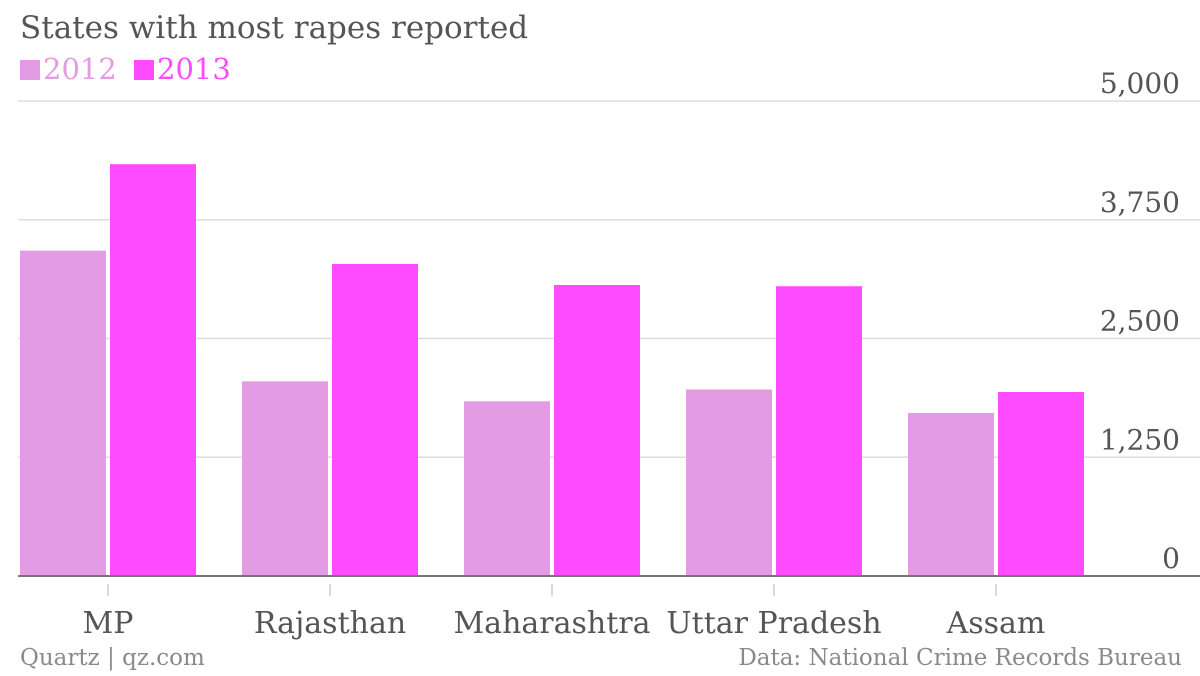  I want to click on legend: 2012 2013, so click(129, 69).